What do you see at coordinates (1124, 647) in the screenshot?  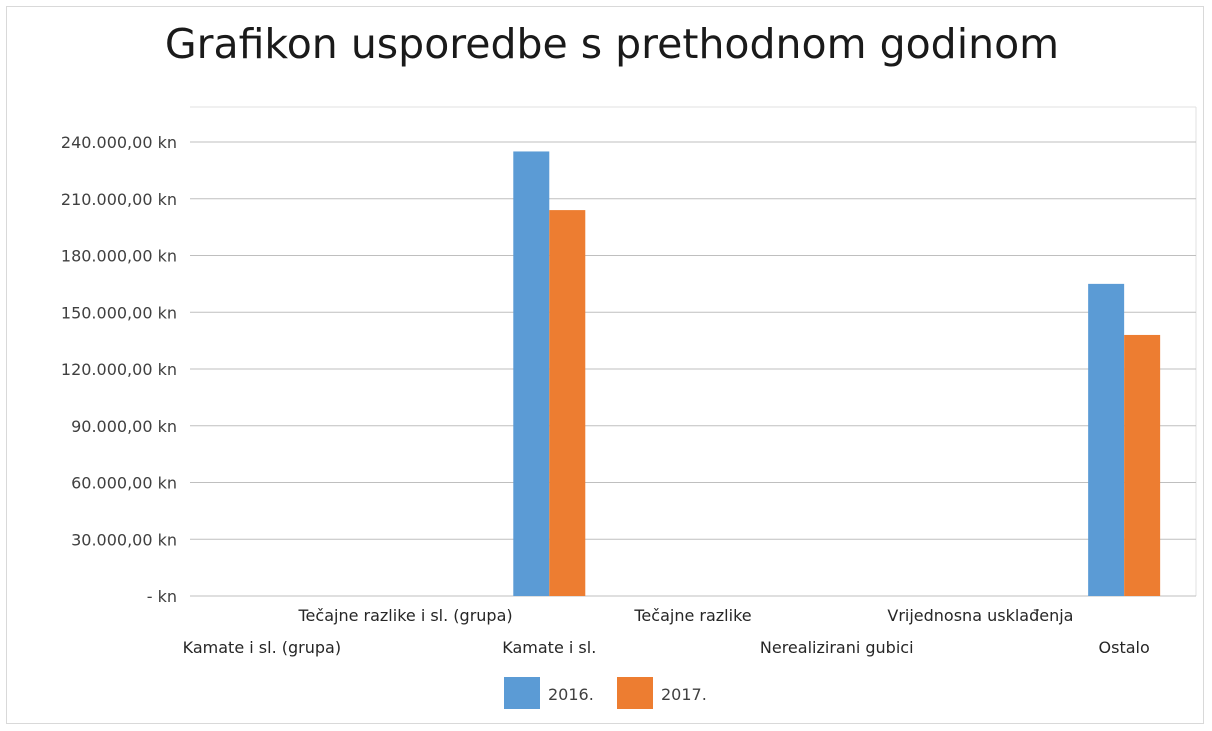 I see `x-category-label: Ostalo` at bounding box center [1124, 647].